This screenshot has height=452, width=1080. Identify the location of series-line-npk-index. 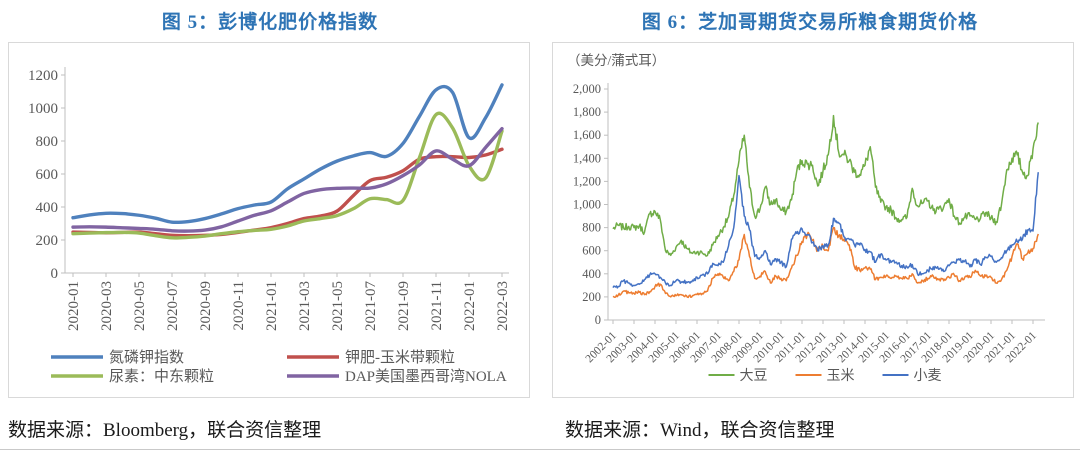
(287, 154).